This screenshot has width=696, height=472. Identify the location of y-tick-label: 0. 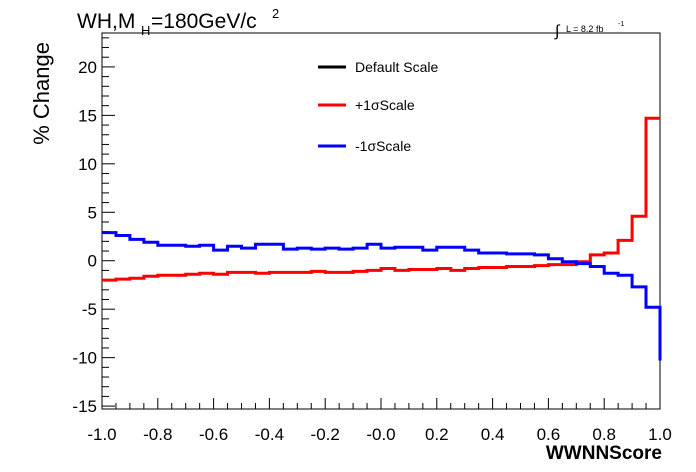
(92, 261).